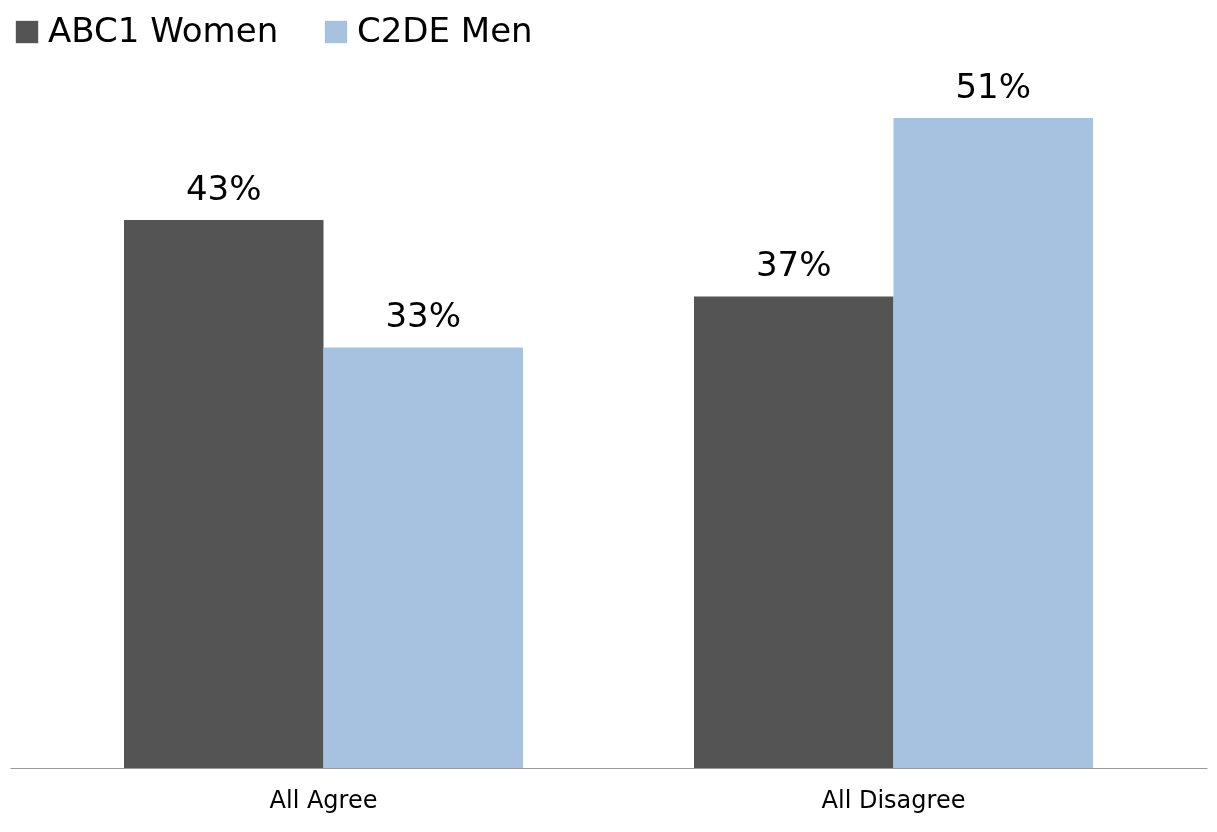 This screenshot has width=1217, height=832. Describe the element at coordinates (323, 799) in the screenshot. I see `x-tick-label: All Agree` at that location.